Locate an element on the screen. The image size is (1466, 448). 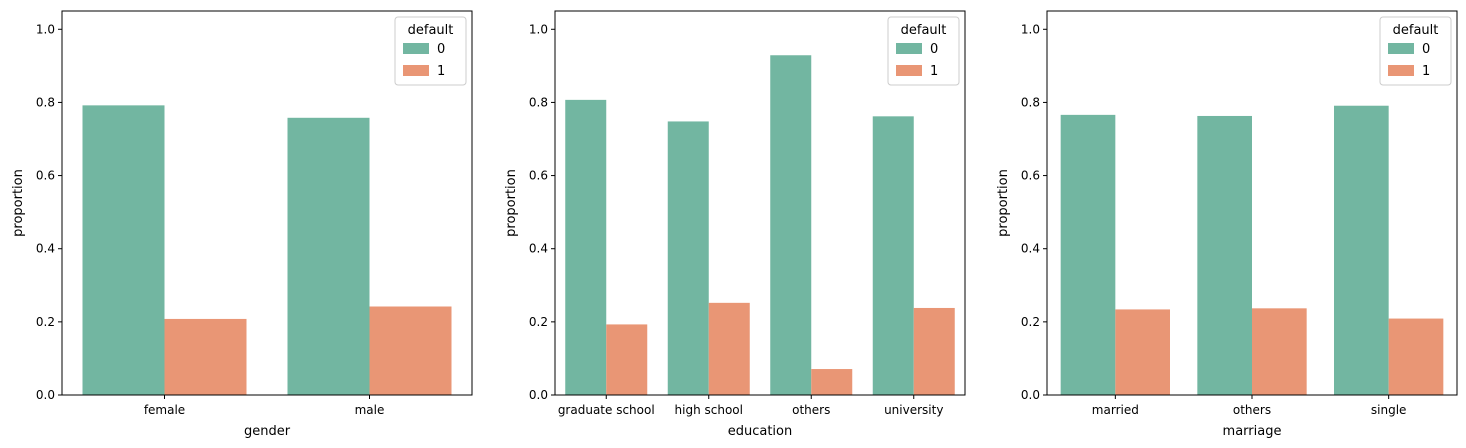
x-tick-label: university is located at coordinates (913, 410).